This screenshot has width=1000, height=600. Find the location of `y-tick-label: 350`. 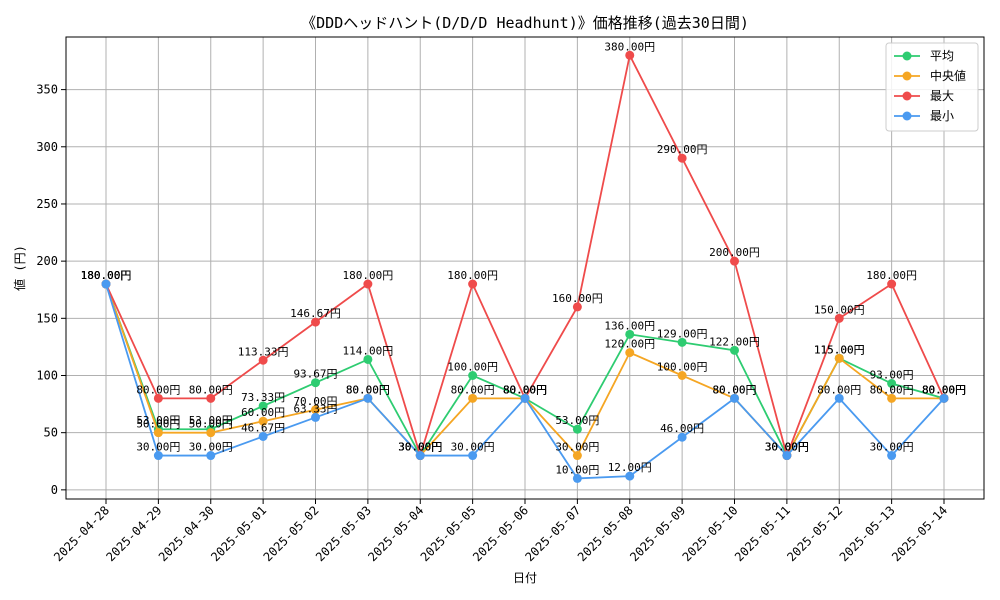

y-tick-label: 350 is located at coordinates (47, 90).